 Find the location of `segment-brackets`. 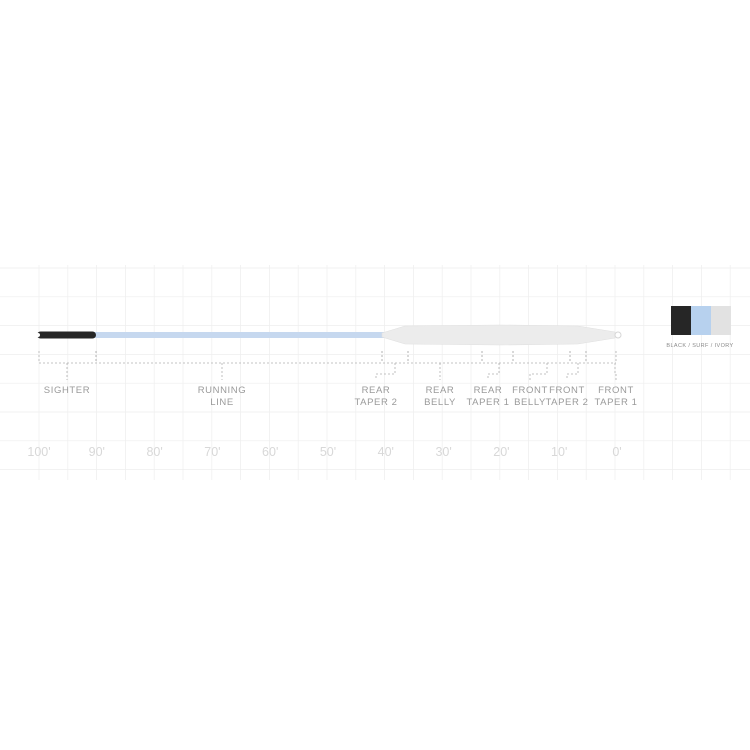

segment-brackets is located at coordinates (327, 365).